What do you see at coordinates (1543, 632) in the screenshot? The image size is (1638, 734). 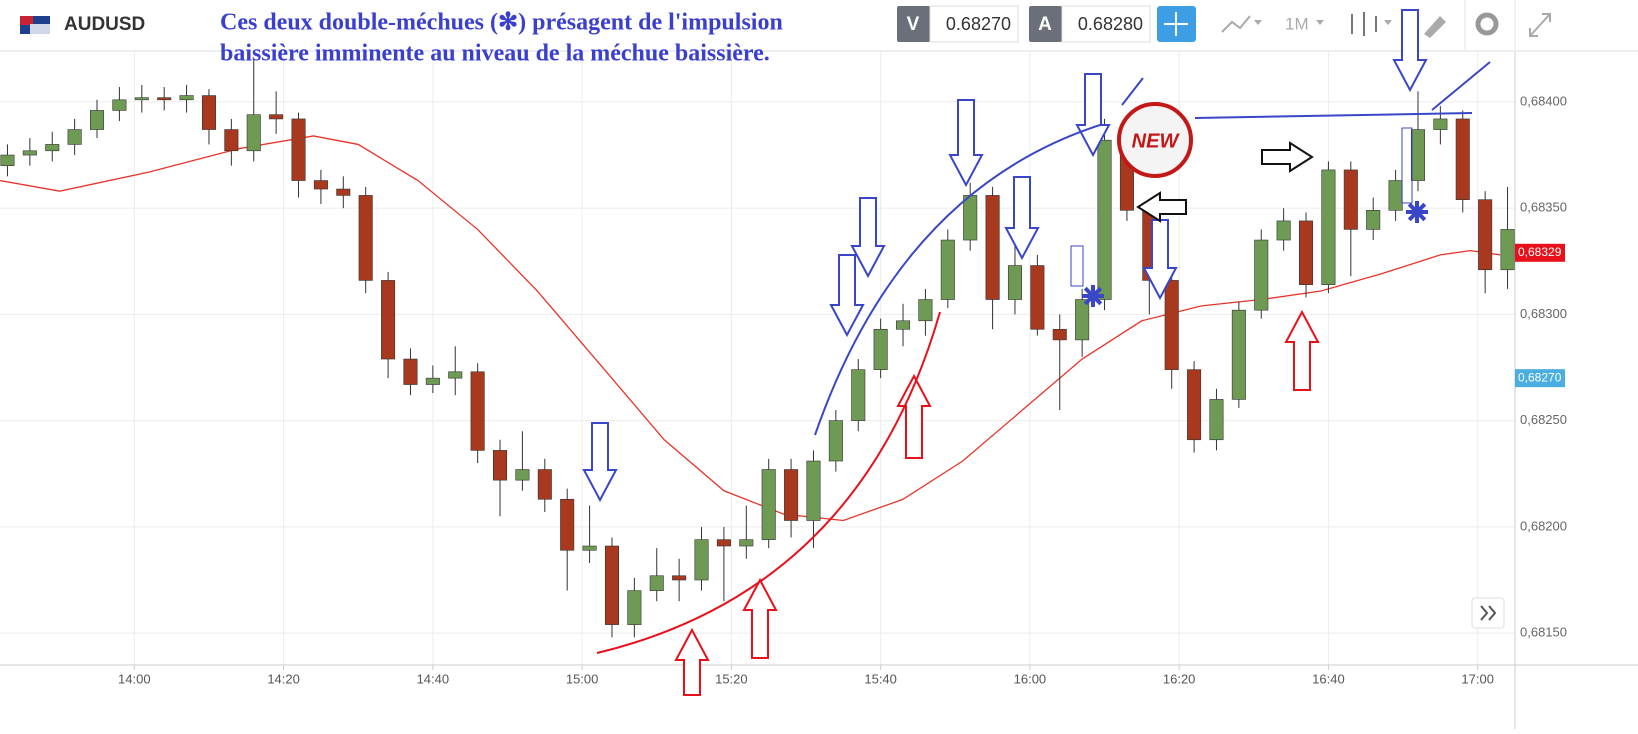 I see `y-tick-label: 0,68150` at bounding box center [1543, 632].